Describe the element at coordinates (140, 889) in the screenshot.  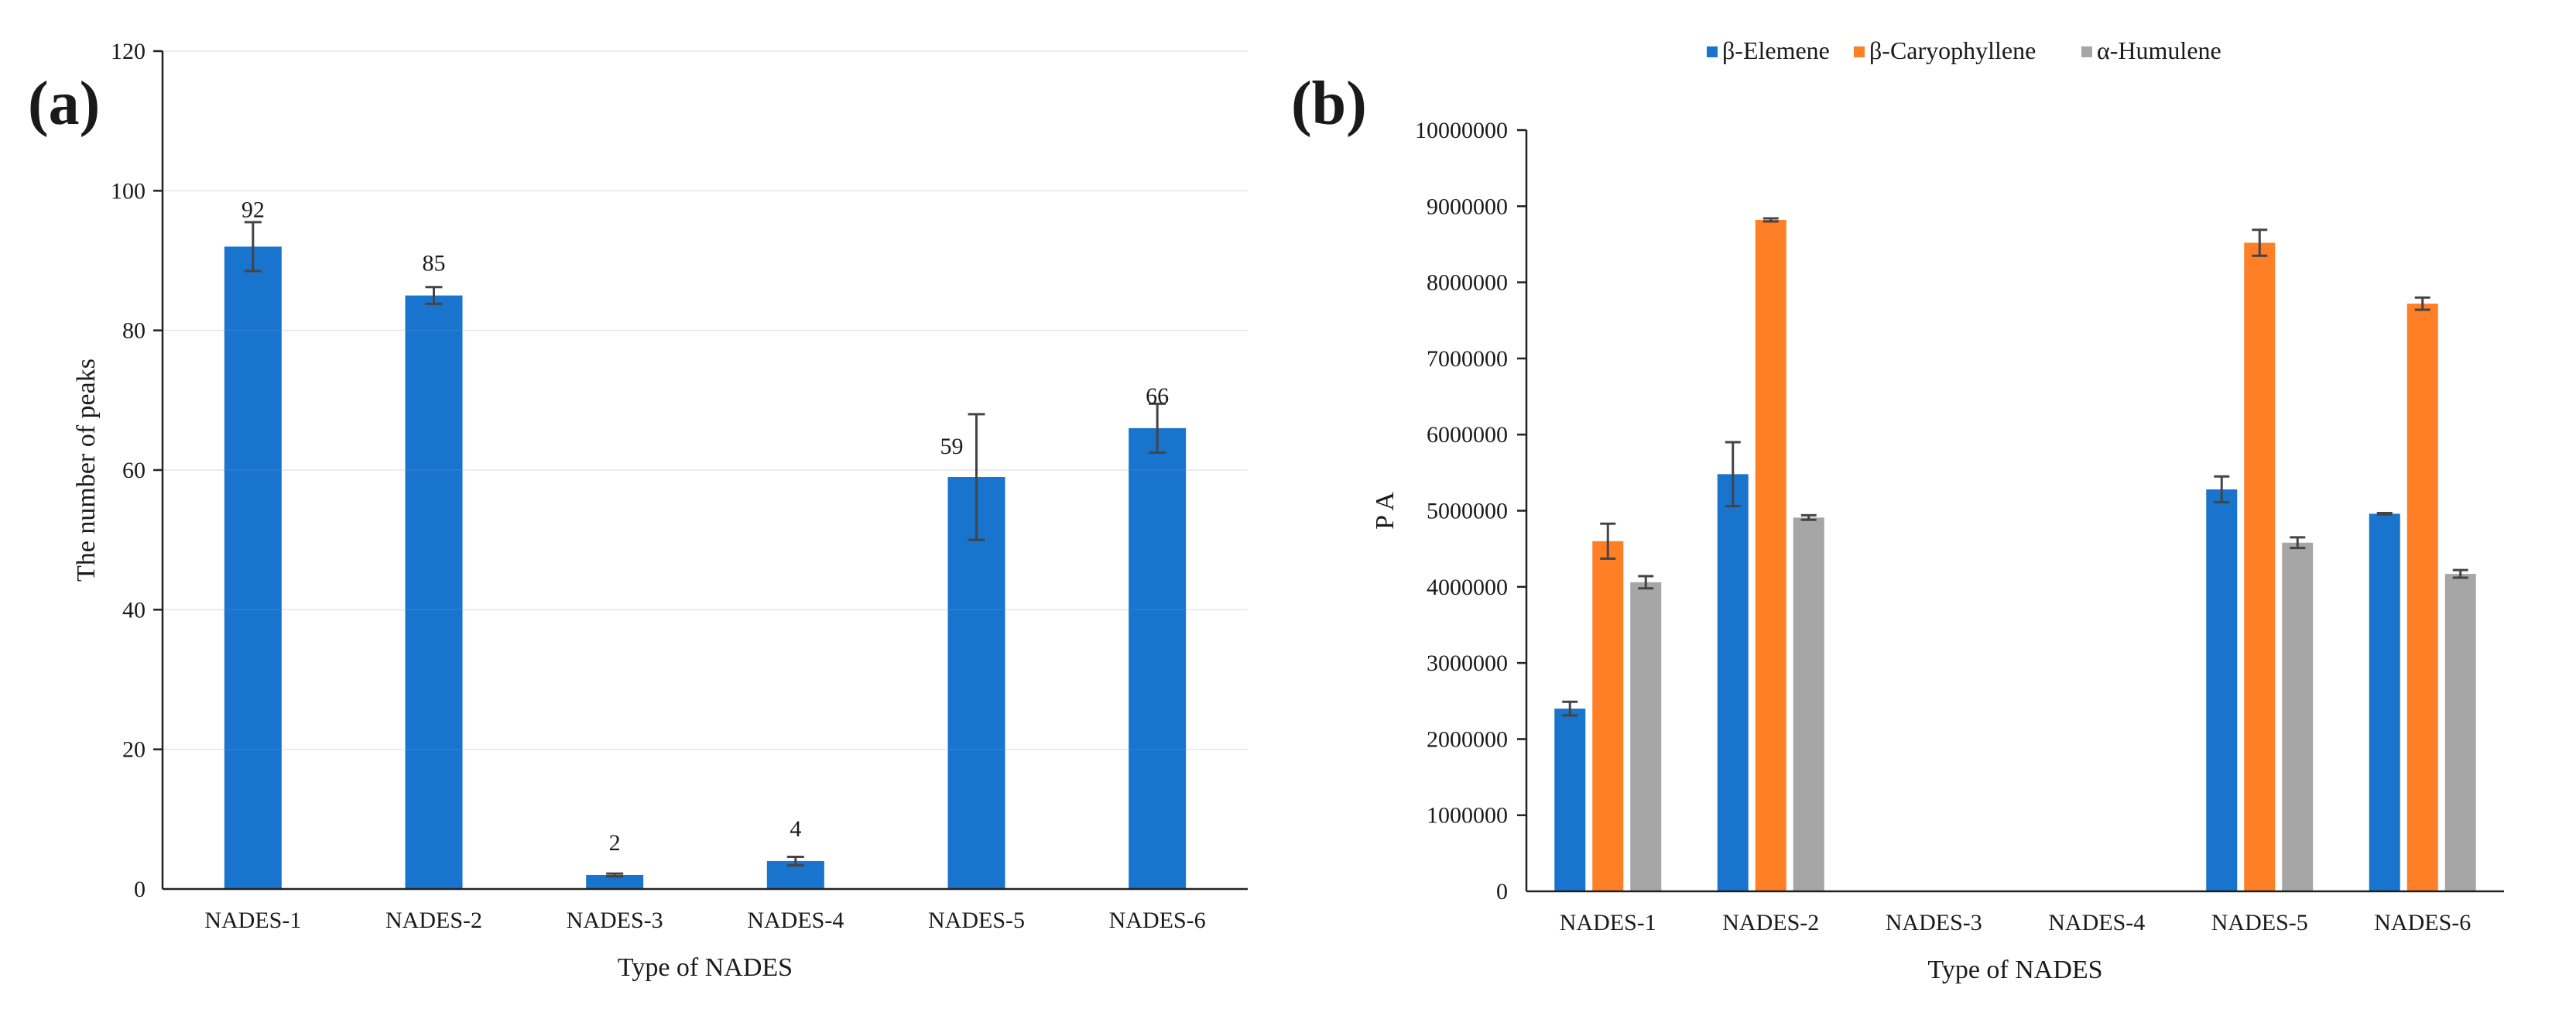
I see `panel-a-y-tick-label: 0` at that location.